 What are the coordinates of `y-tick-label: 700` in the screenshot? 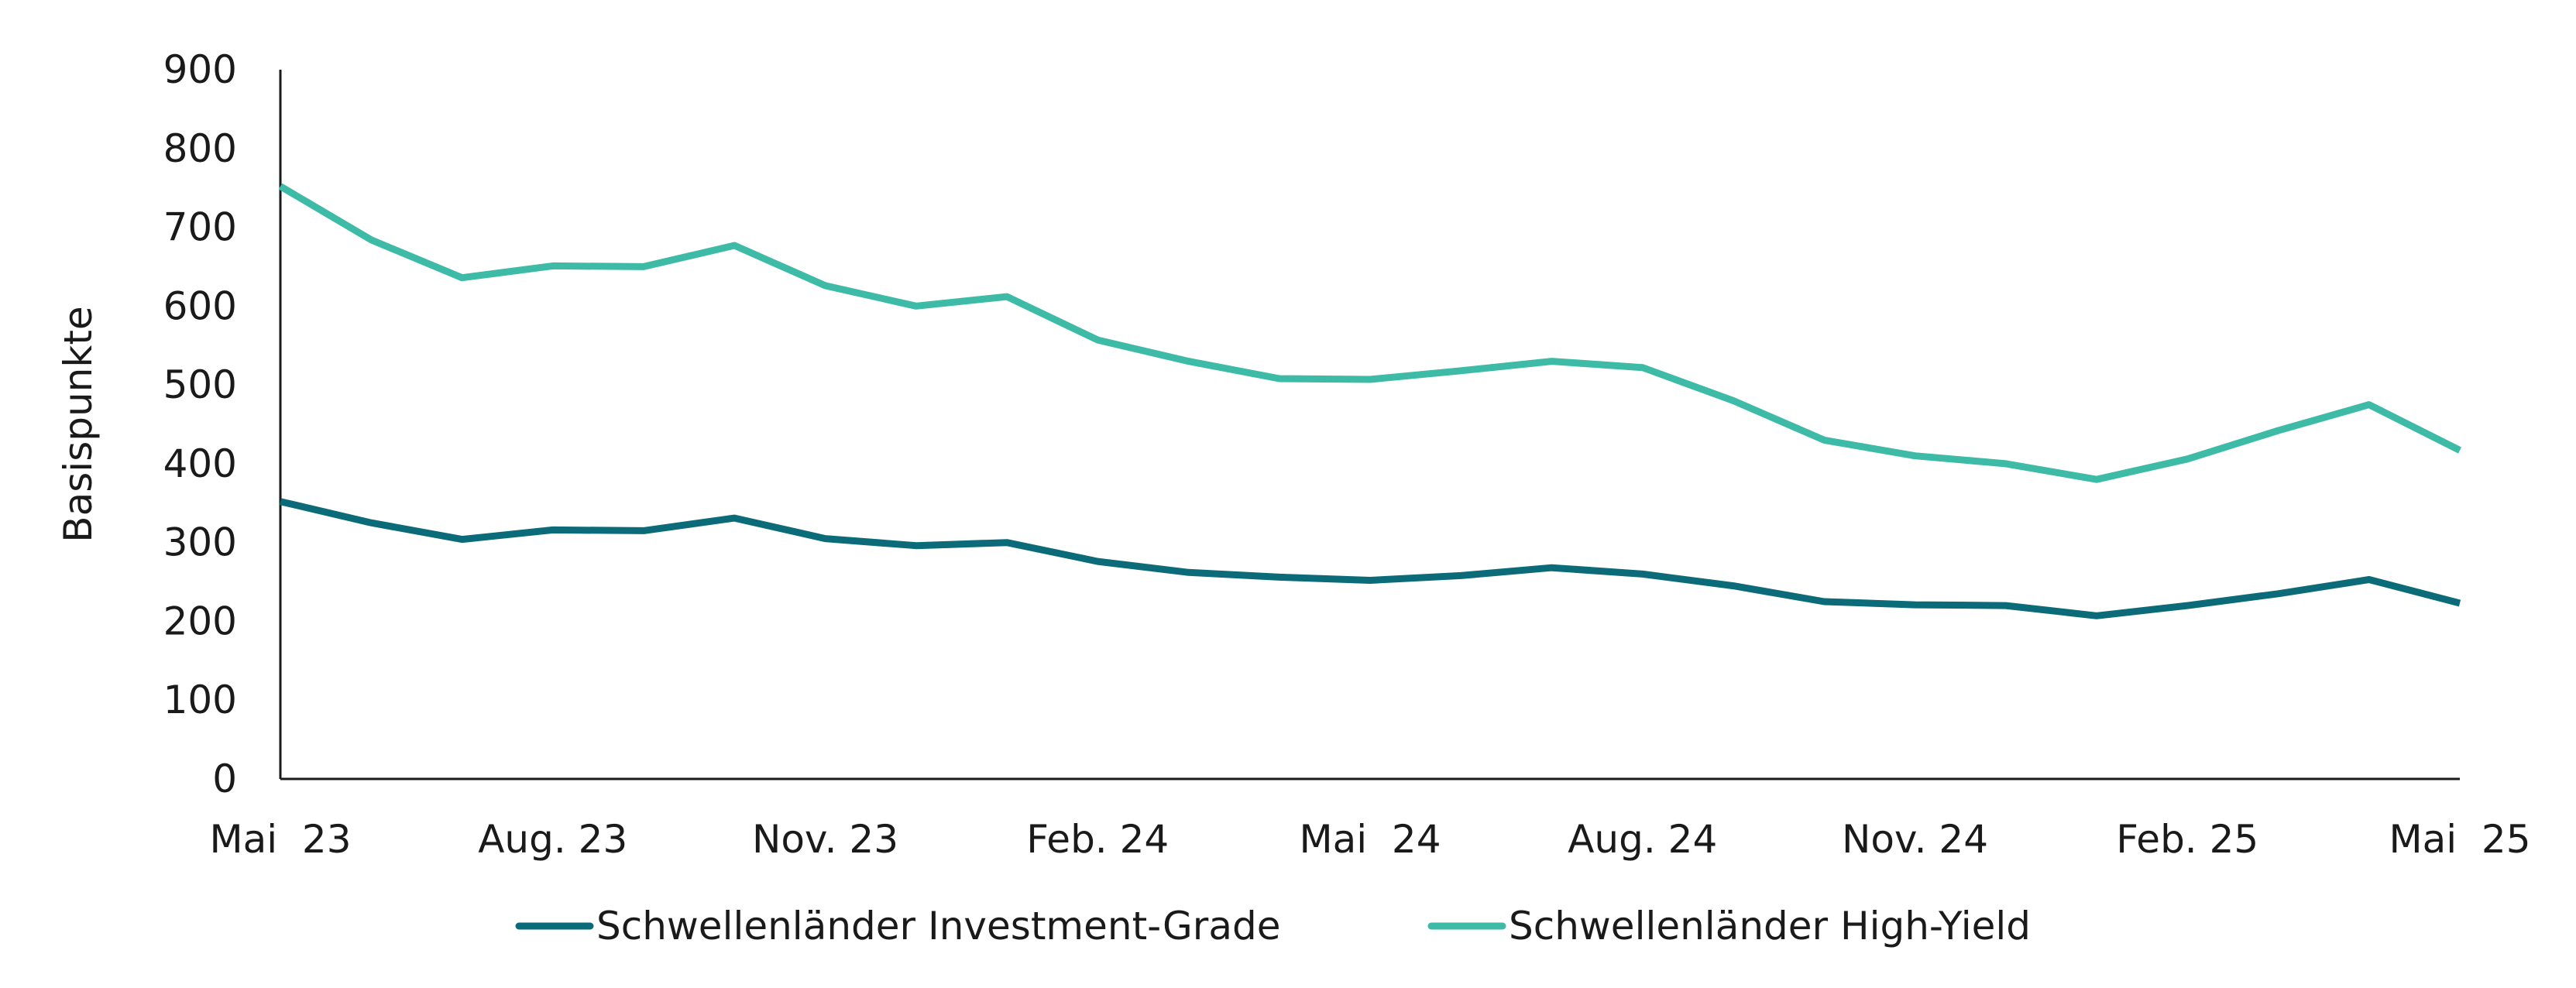 It's located at (200, 228).